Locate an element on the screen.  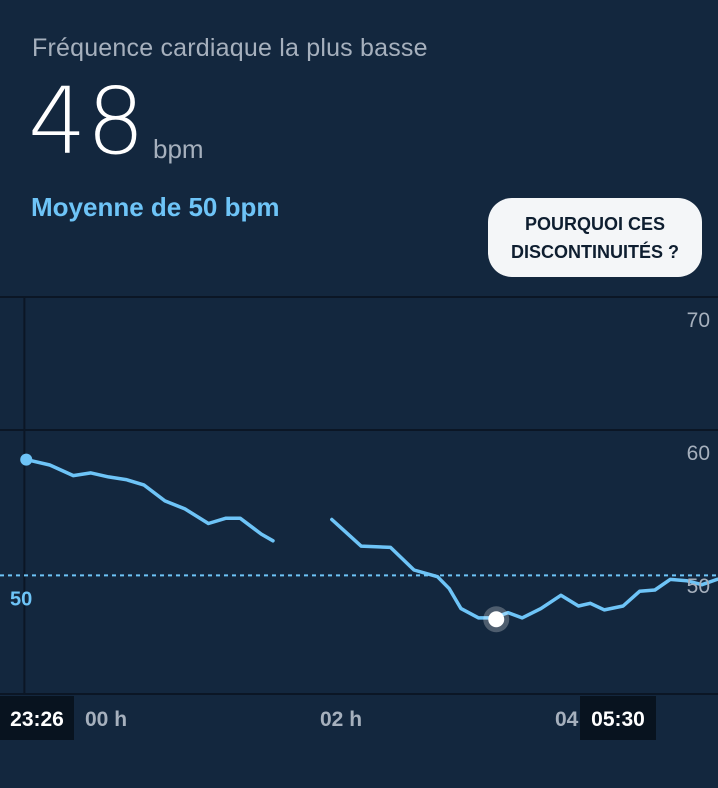
chart-title: Fréquence cardiaque la plus basse is located at coordinates (230, 48).